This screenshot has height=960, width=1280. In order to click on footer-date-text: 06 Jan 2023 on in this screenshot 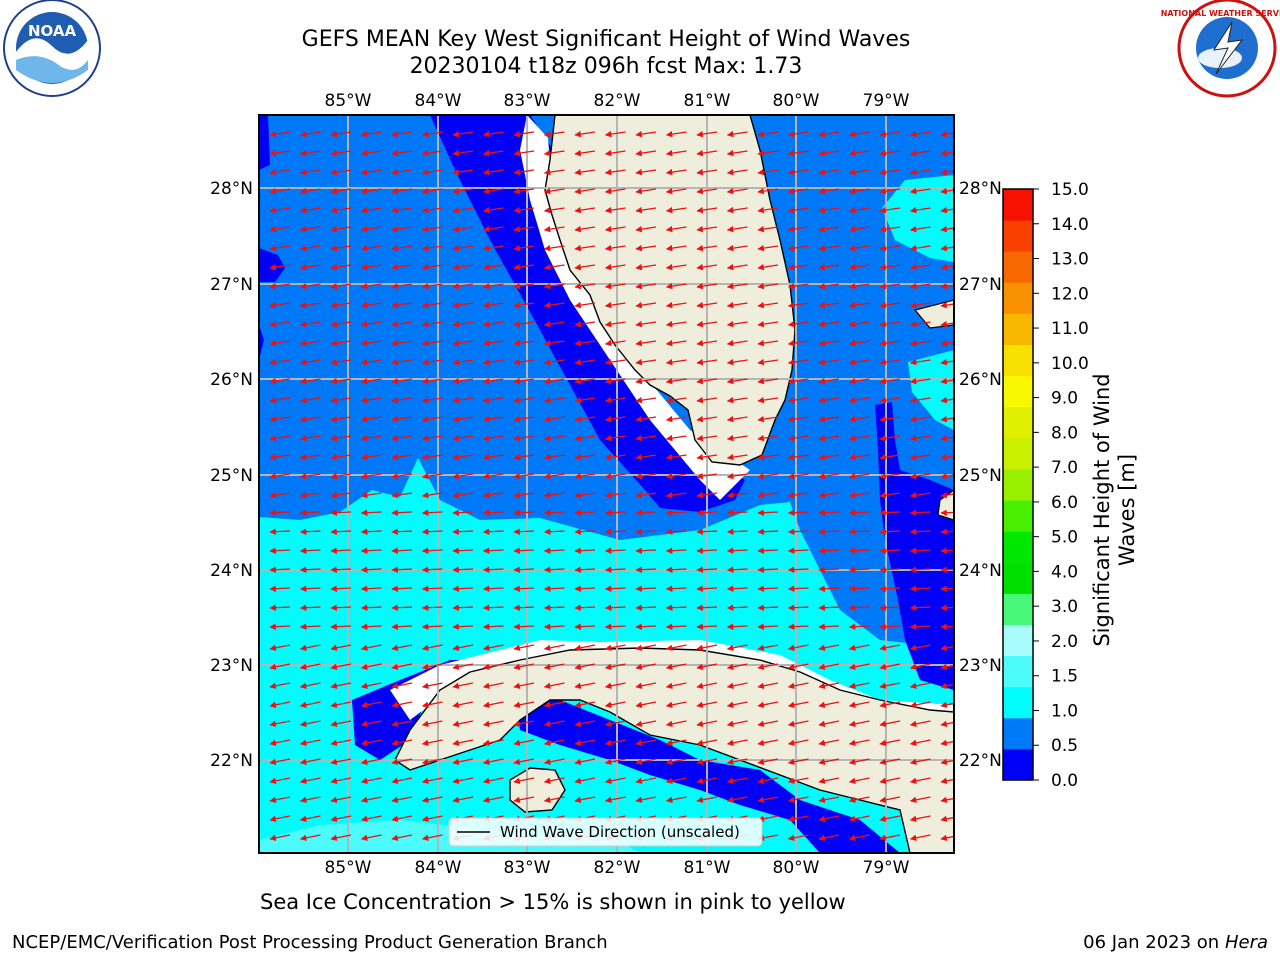, I will do `click(1154, 942)`.